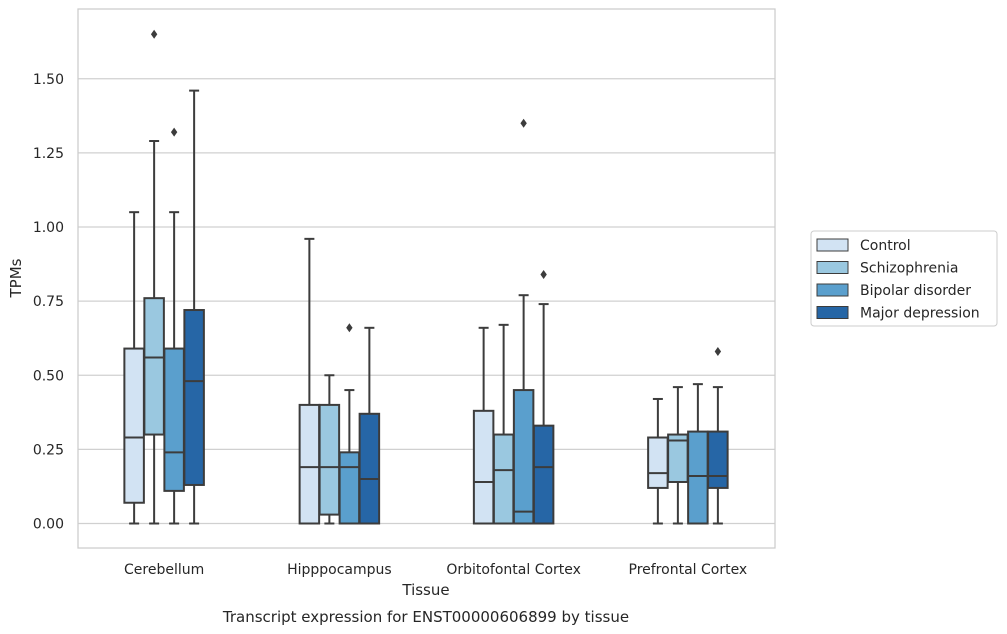 Image resolution: width=1007 pixels, height=634 pixels. Describe the element at coordinates (48, 228) in the screenshot. I see `y-tick-label: 1.00` at that location.